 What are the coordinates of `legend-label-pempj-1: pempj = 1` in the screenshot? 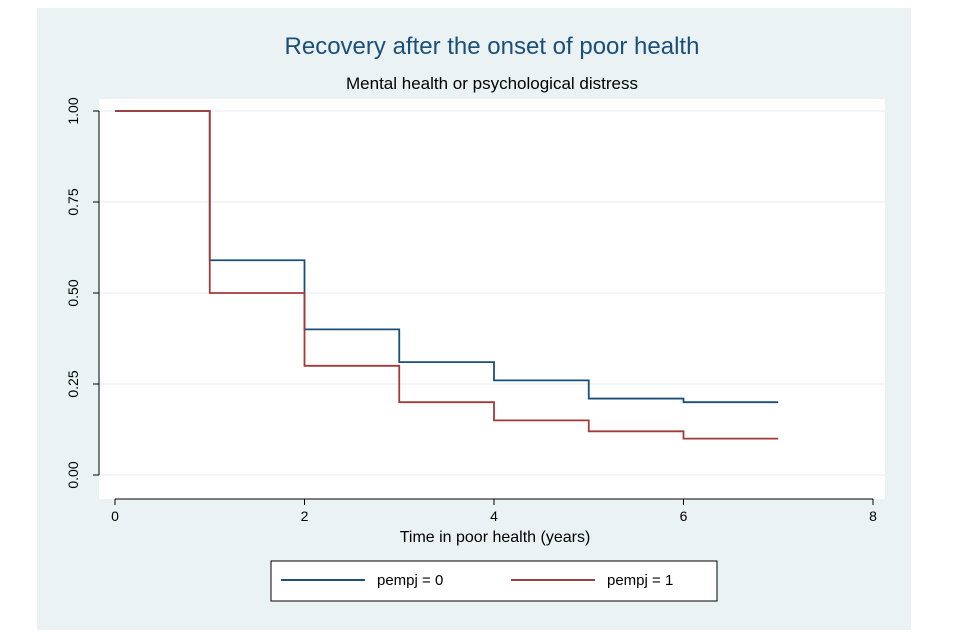 It's located at (640, 580).